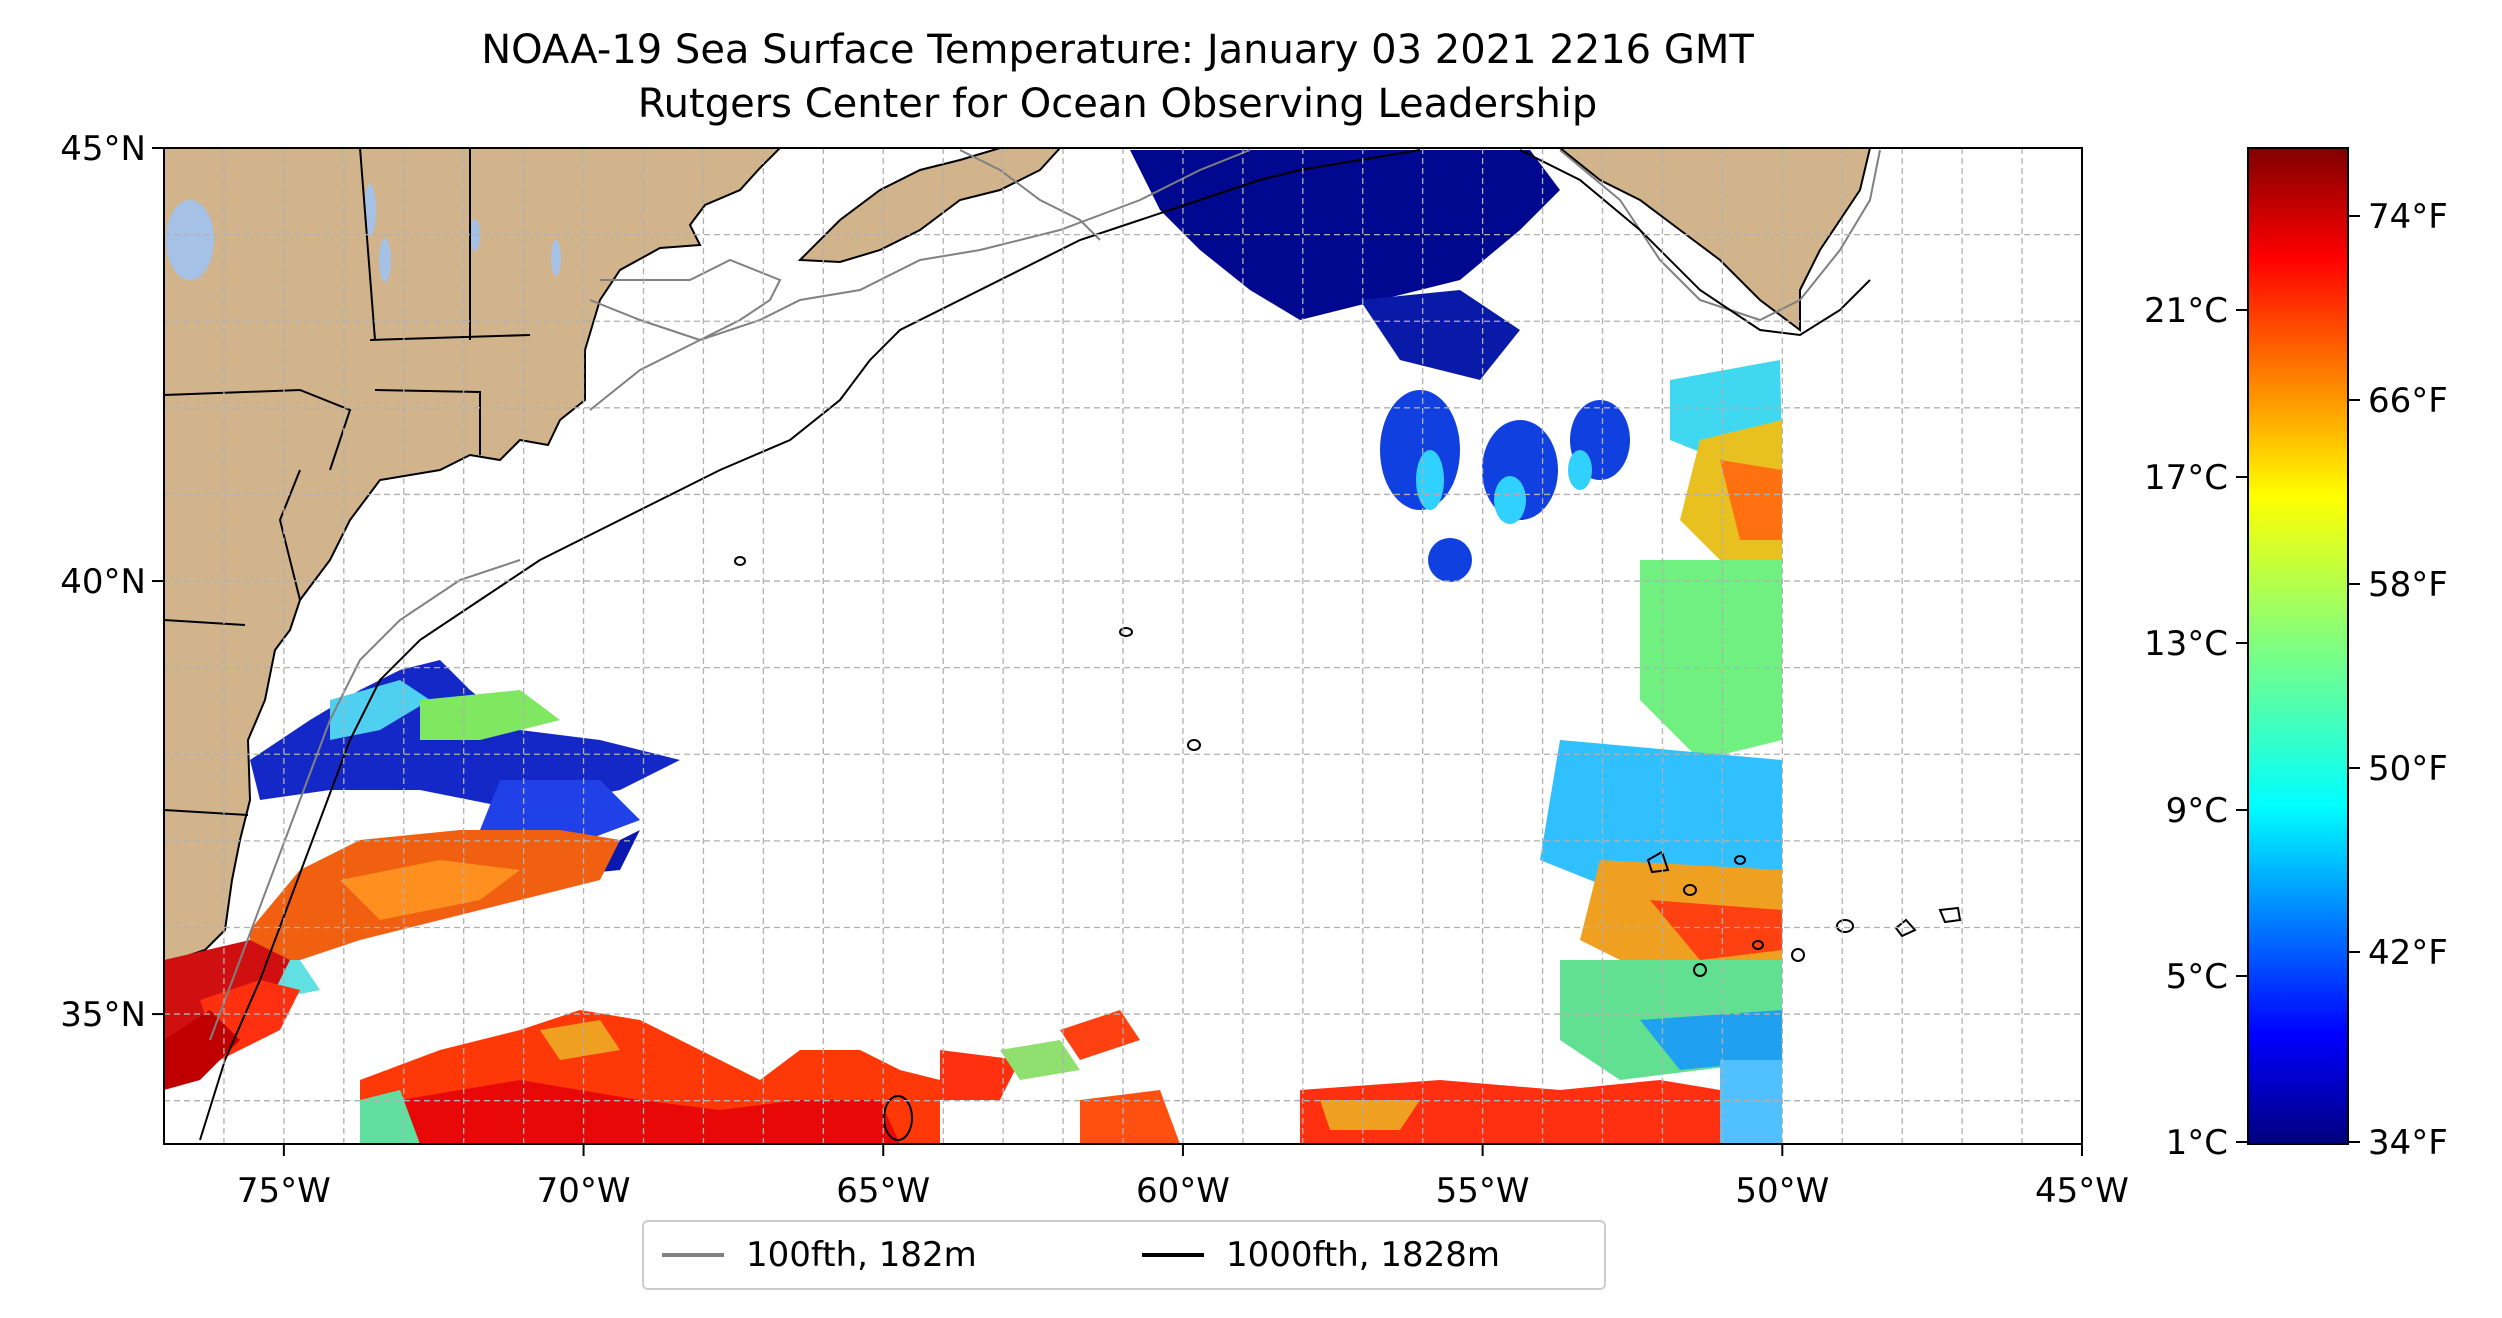  I want to click on lat-tick-label: 35°N, so click(103, 1015).